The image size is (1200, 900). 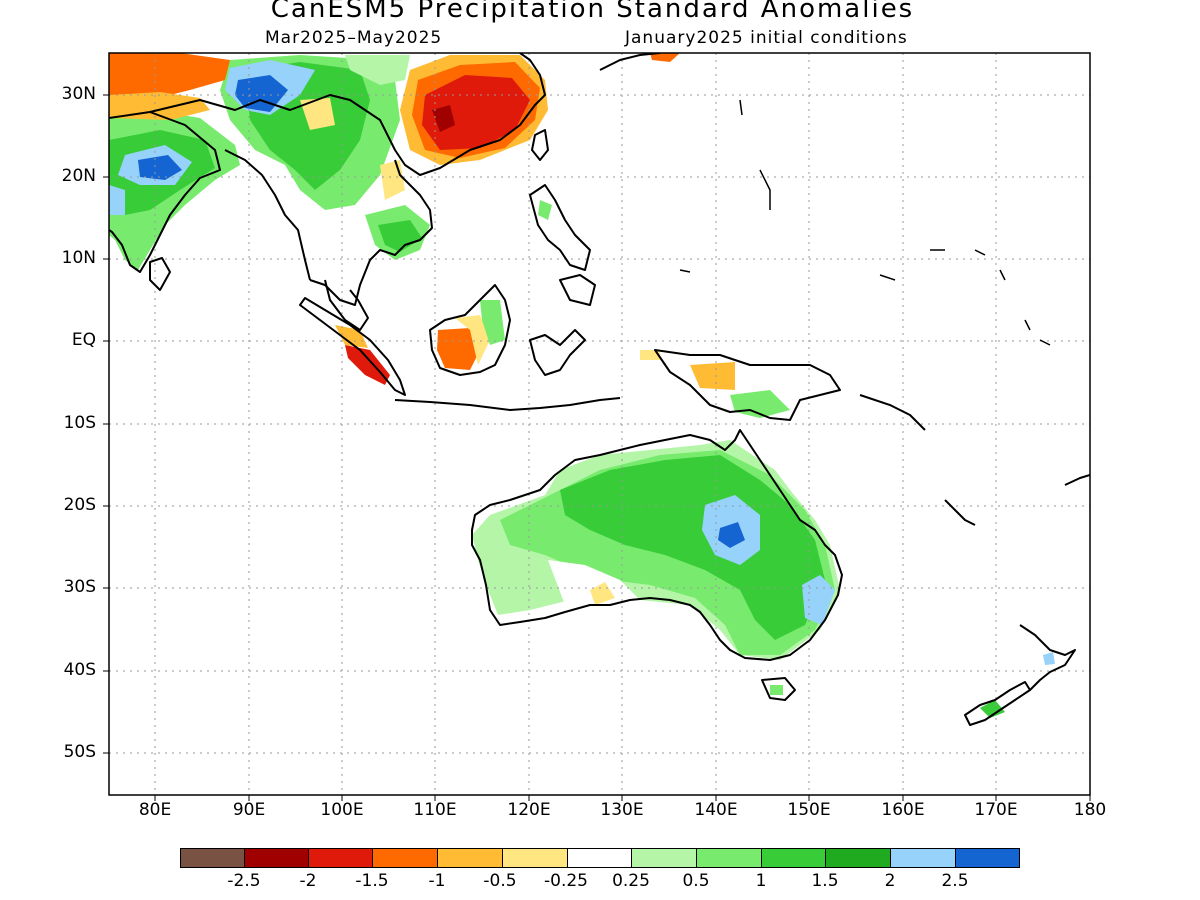 I want to click on coast-newzealand-south, so click(x=997, y=703).